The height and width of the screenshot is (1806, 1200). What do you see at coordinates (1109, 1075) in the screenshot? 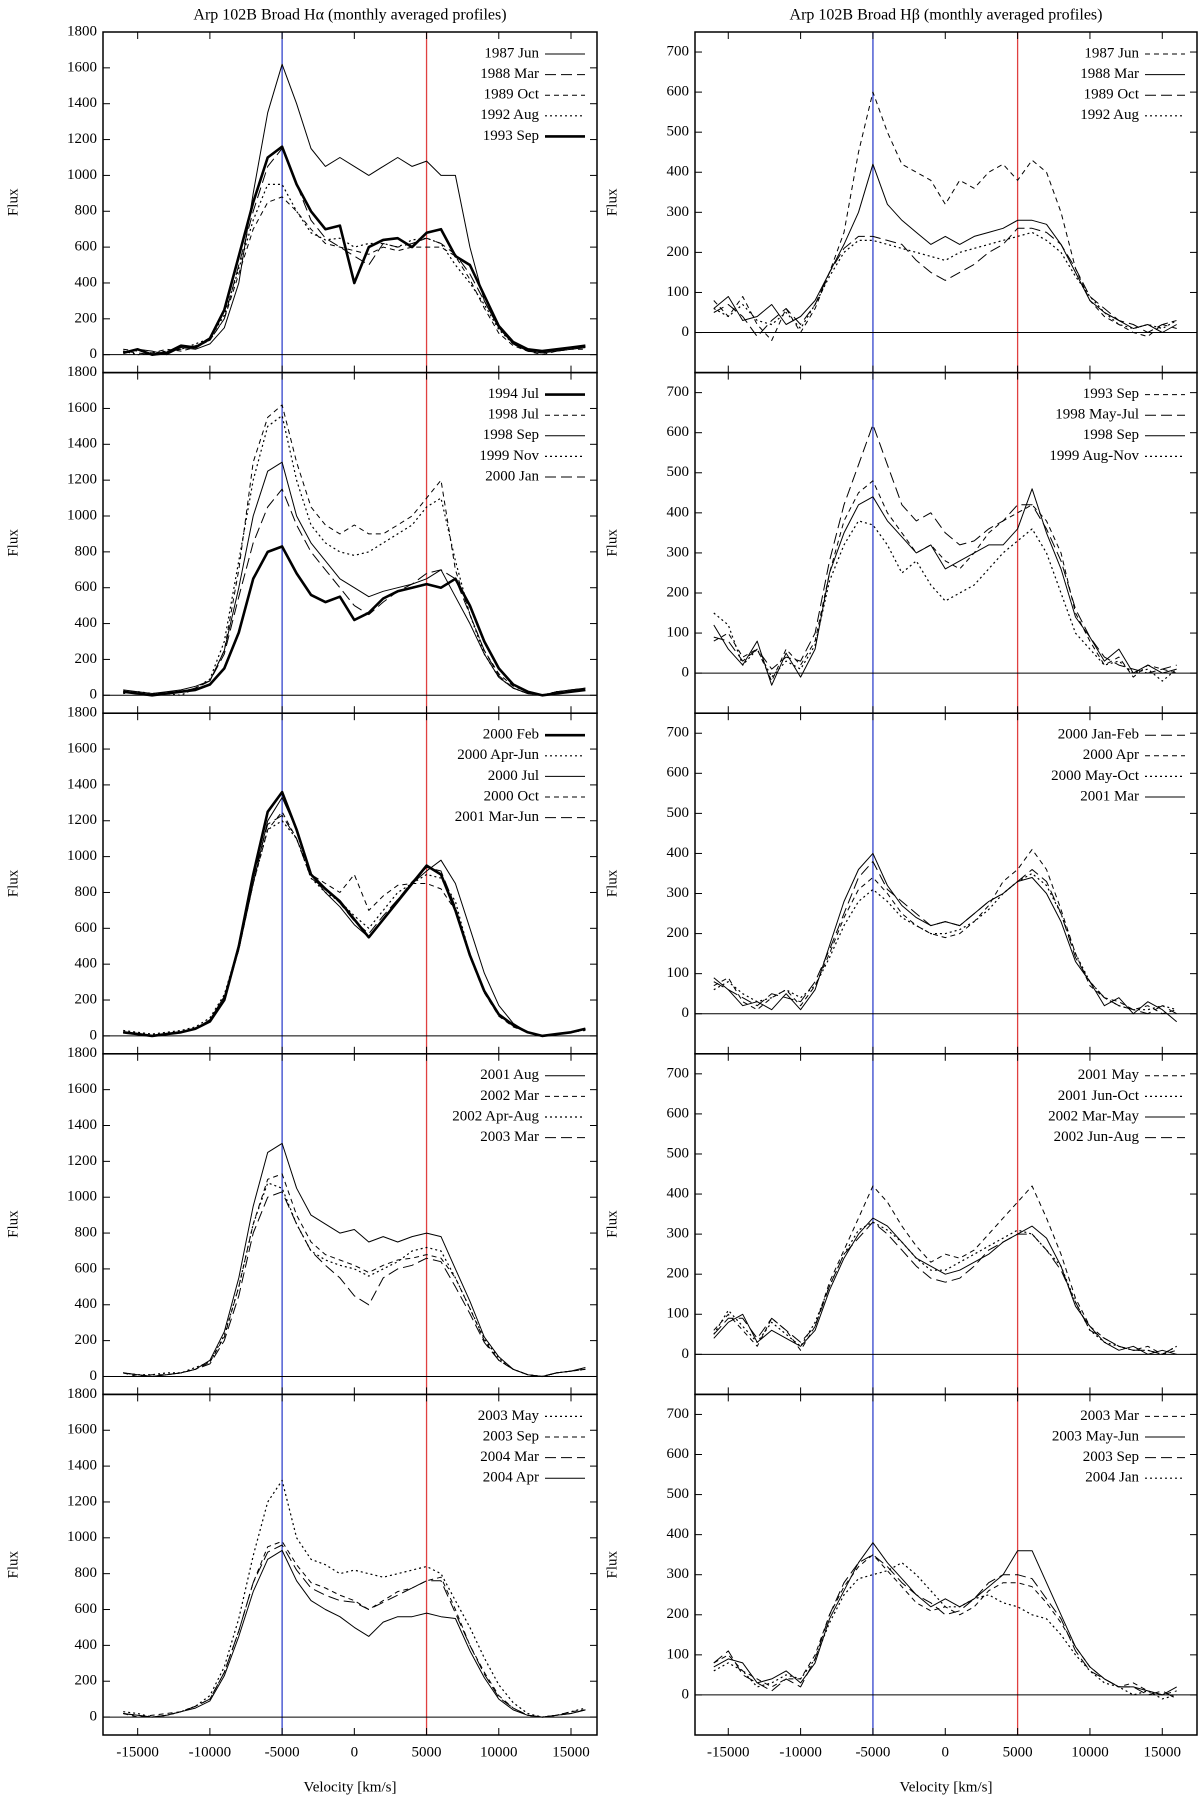
I see `legend-label: 2001 May` at bounding box center [1109, 1075].